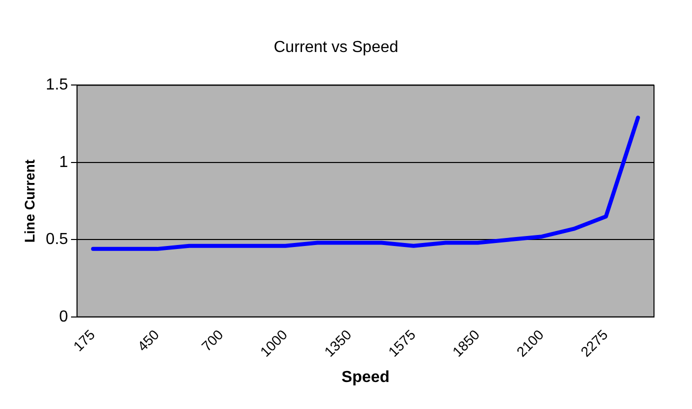 Image resolution: width=692 pixels, height=409 pixels. Describe the element at coordinates (212, 340) in the screenshot. I see `x-tick-label: 700` at that location.